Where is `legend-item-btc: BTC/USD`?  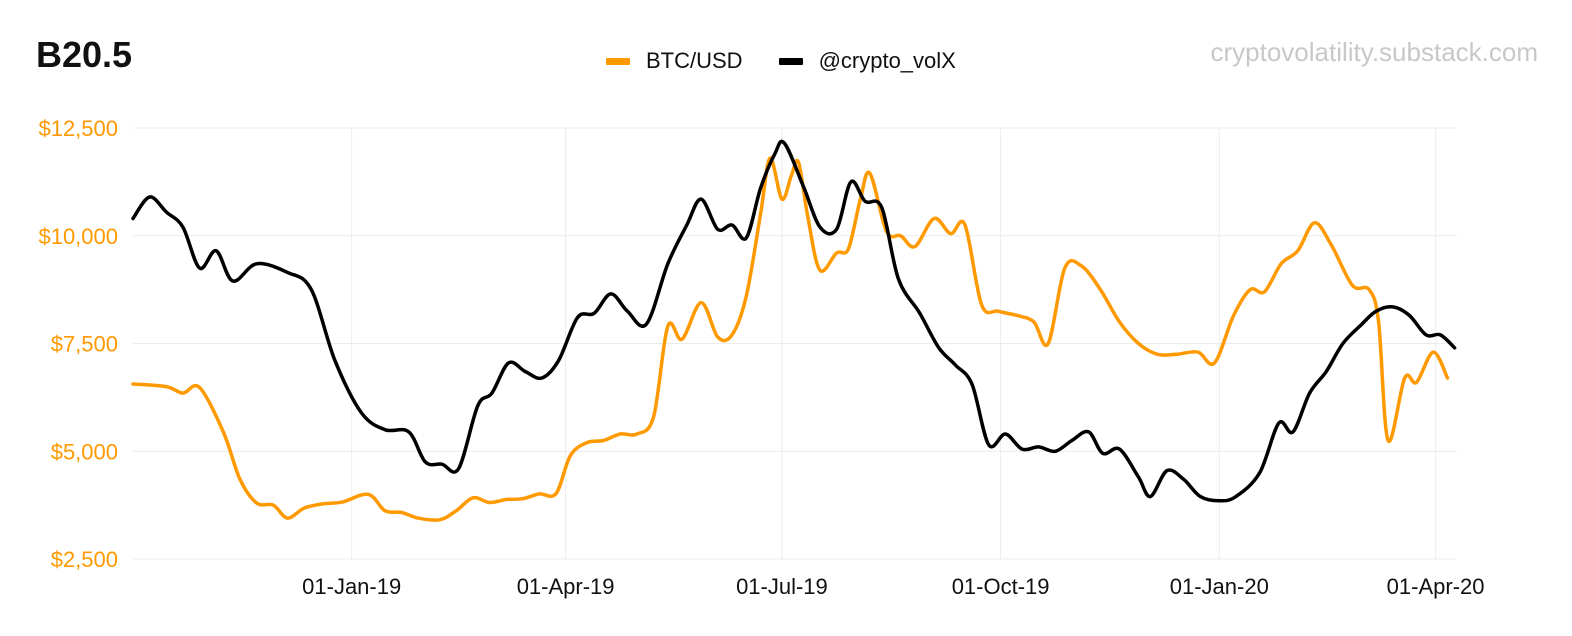 legend-item-btc: BTC/USD is located at coordinates (674, 61).